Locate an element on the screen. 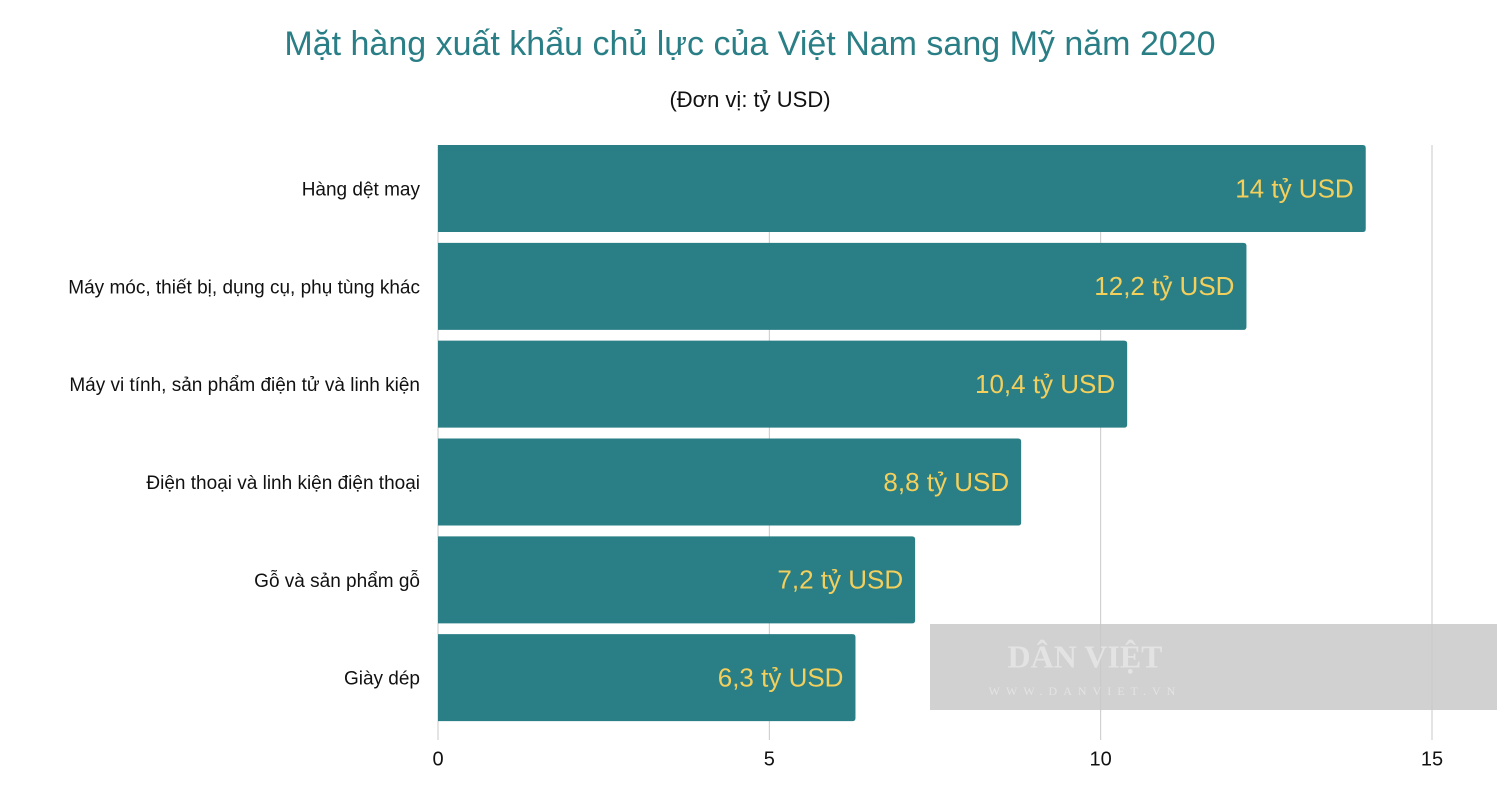 The image size is (1500, 800). chart-subtitle: (Đơn vị: tỷ USD) is located at coordinates (749, 99).